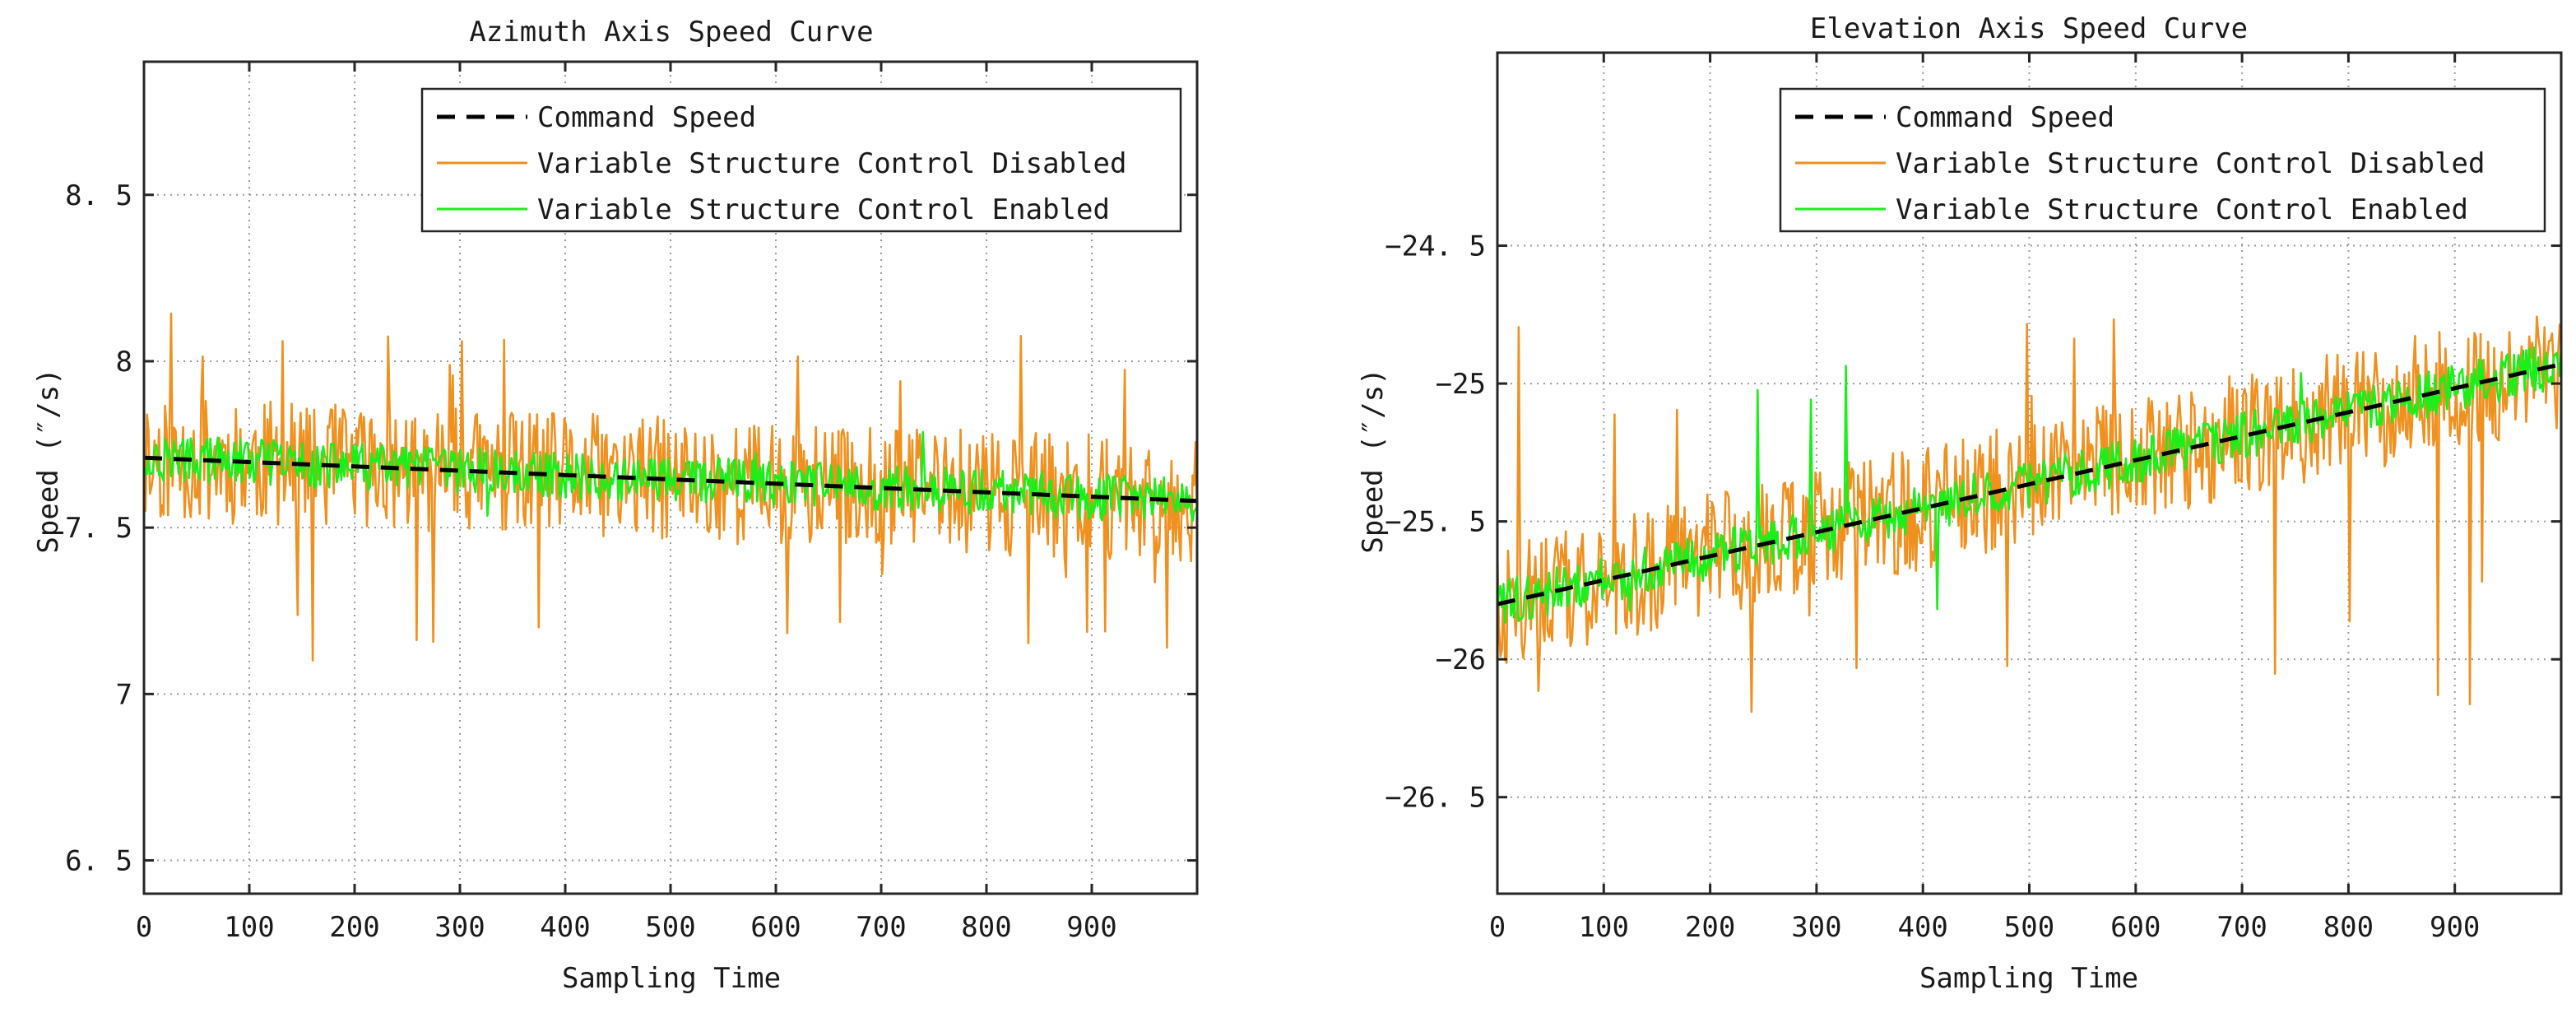 This screenshot has height=1027, width=2576. What do you see at coordinates (2029, 28) in the screenshot?
I see `chart-title: Elevation Axis Speed Curve` at bounding box center [2029, 28].